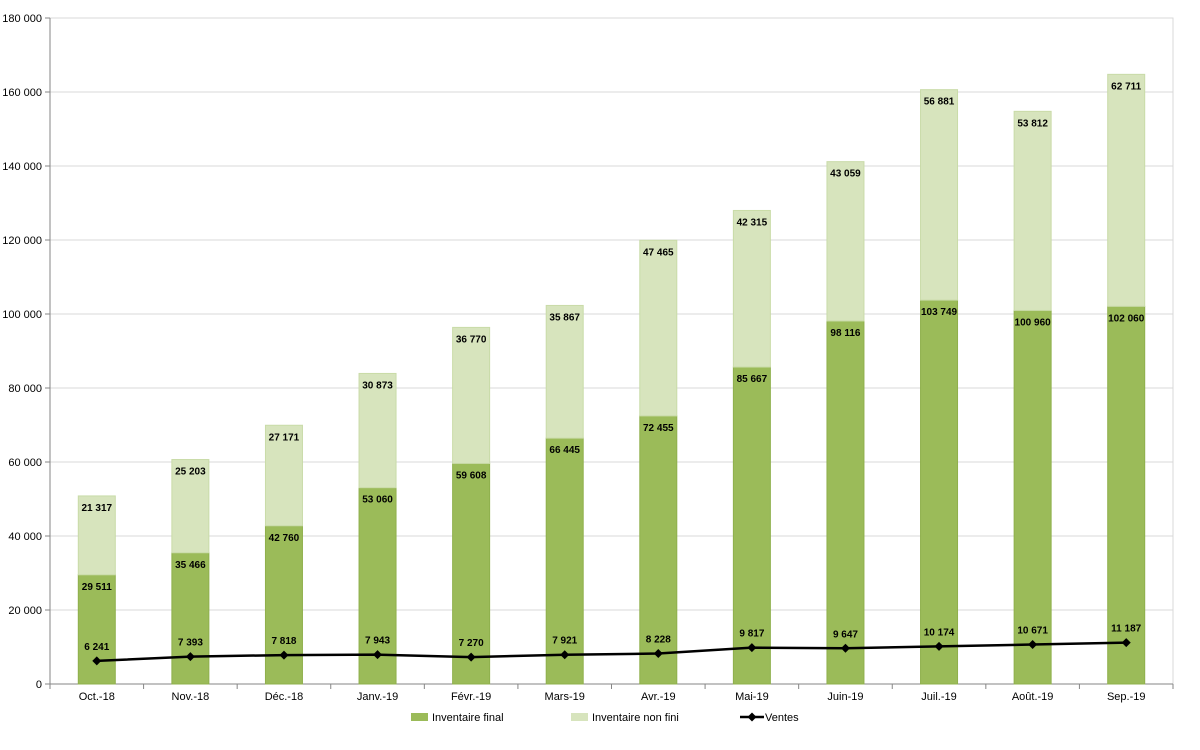  What do you see at coordinates (658, 428) in the screenshot?
I see `data-label-inventaire-final: 72 455` at bounding box center [658, 428].